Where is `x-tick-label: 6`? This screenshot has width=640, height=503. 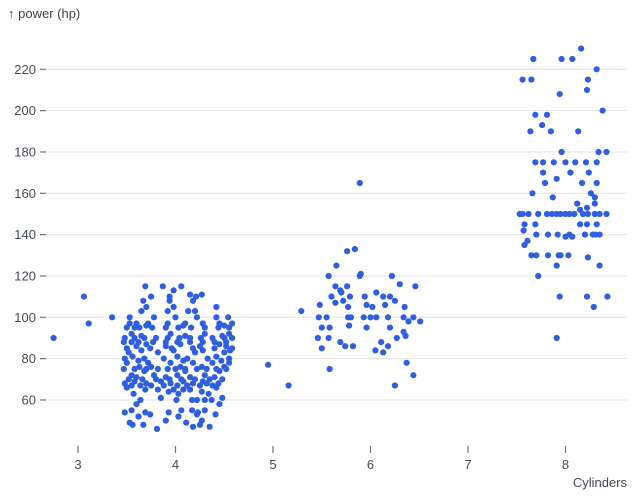 x-tick-label: 6 is located at coordinates (370, 464).